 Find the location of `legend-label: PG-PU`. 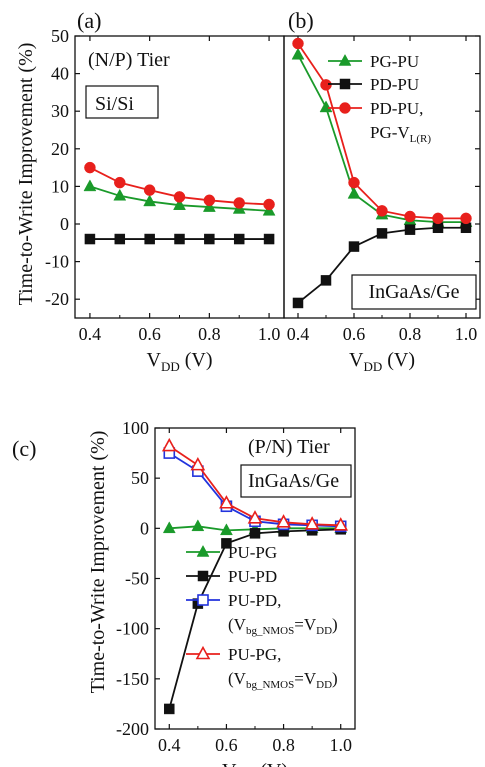

legend-label: PG-PU is located at coordinates (394, 61).